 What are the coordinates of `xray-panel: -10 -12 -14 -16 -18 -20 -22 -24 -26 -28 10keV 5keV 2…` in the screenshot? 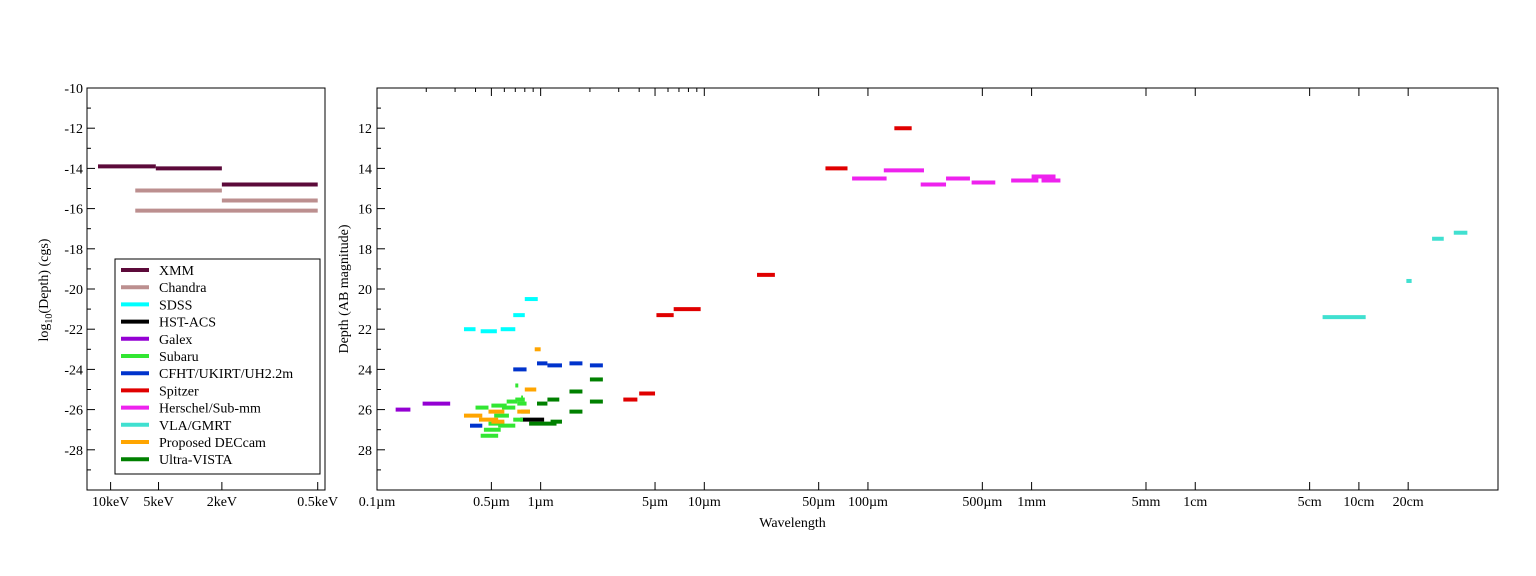 It's located at (187, 296).